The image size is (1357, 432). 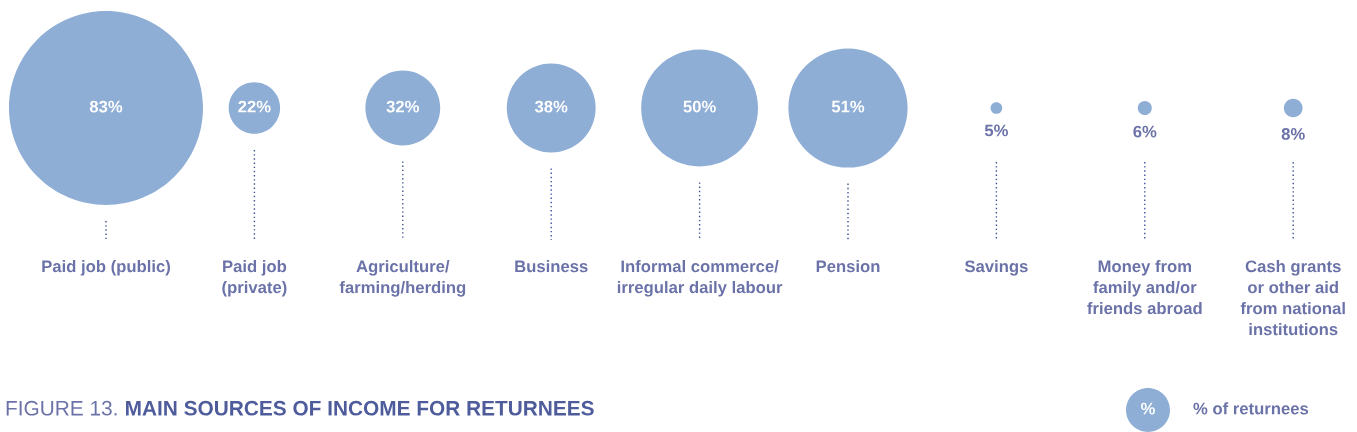 I want to click on data-label: 51%, so click(x=848, y=106).